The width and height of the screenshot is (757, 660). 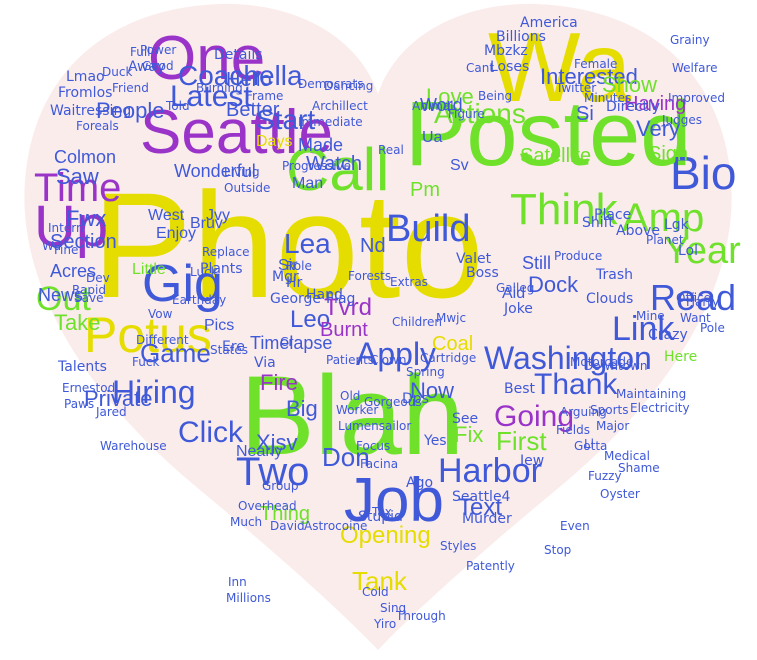 I want to click on cloud-word: Medical, so click(x=627, y=456).